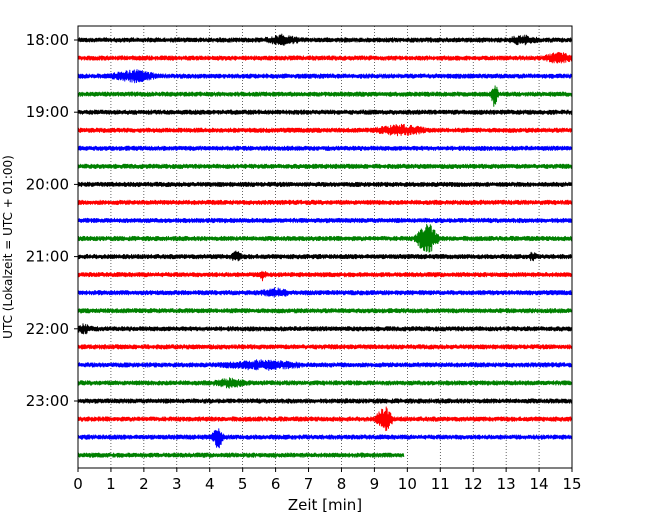 The height and width of the screenshot is (520, 650). I want to click on y-tick-label: 19:00, so click(47, 112).